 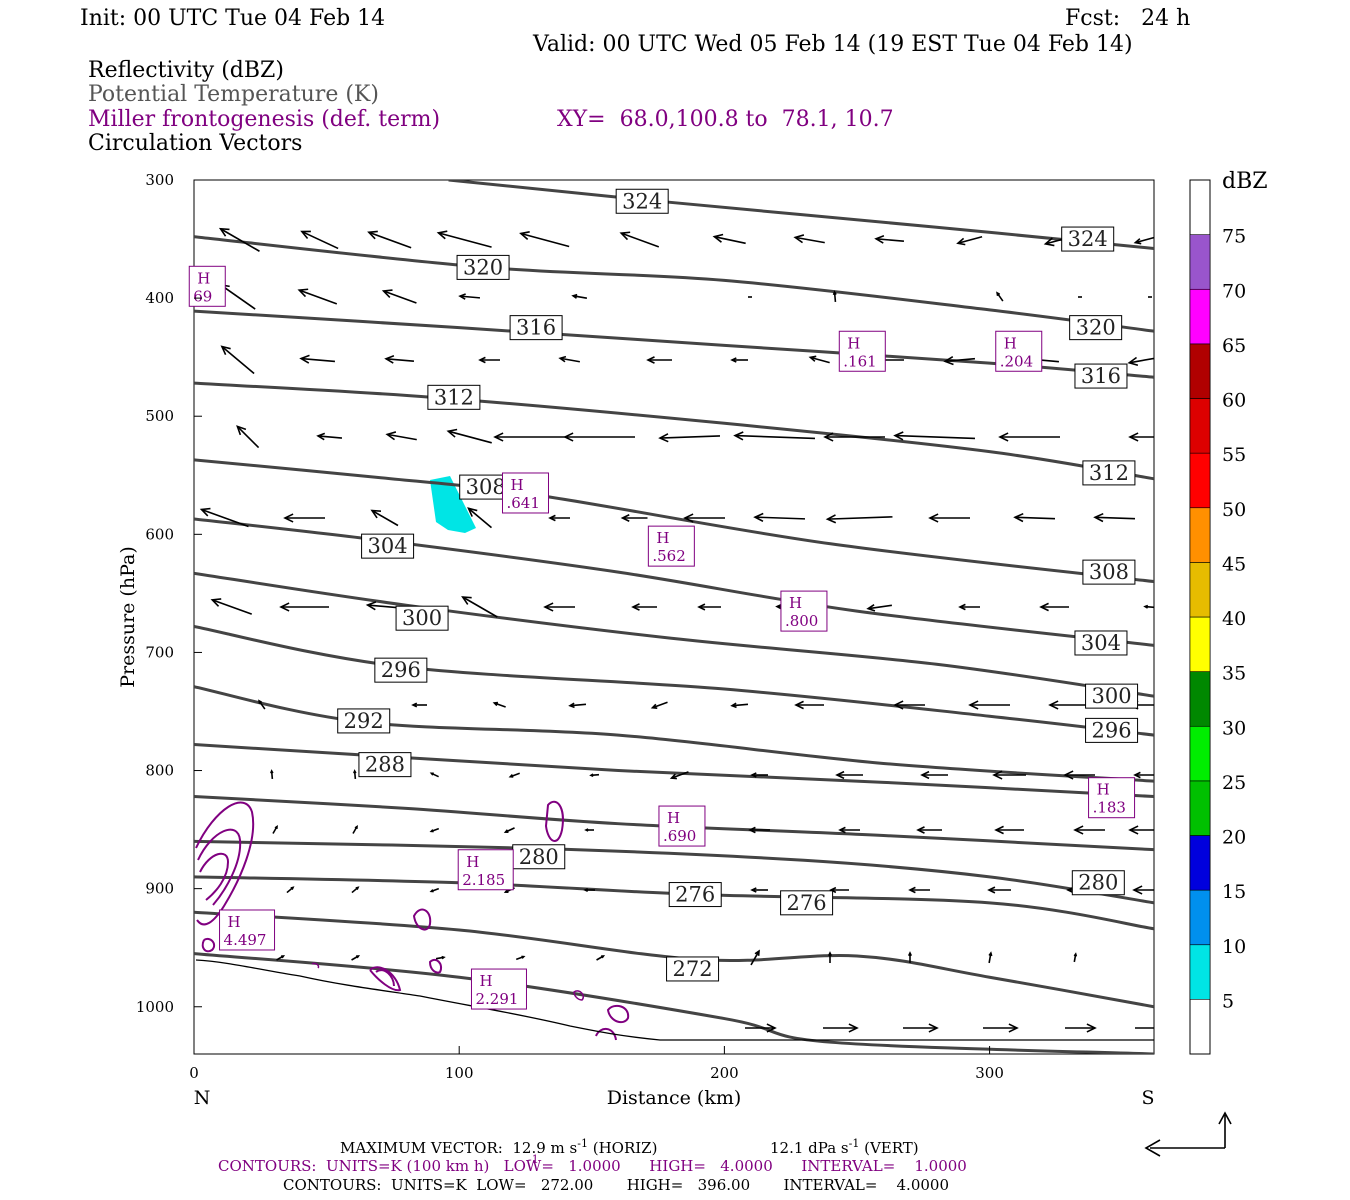 I want to click on theta-label: 316, so click(x=1101, y=376).